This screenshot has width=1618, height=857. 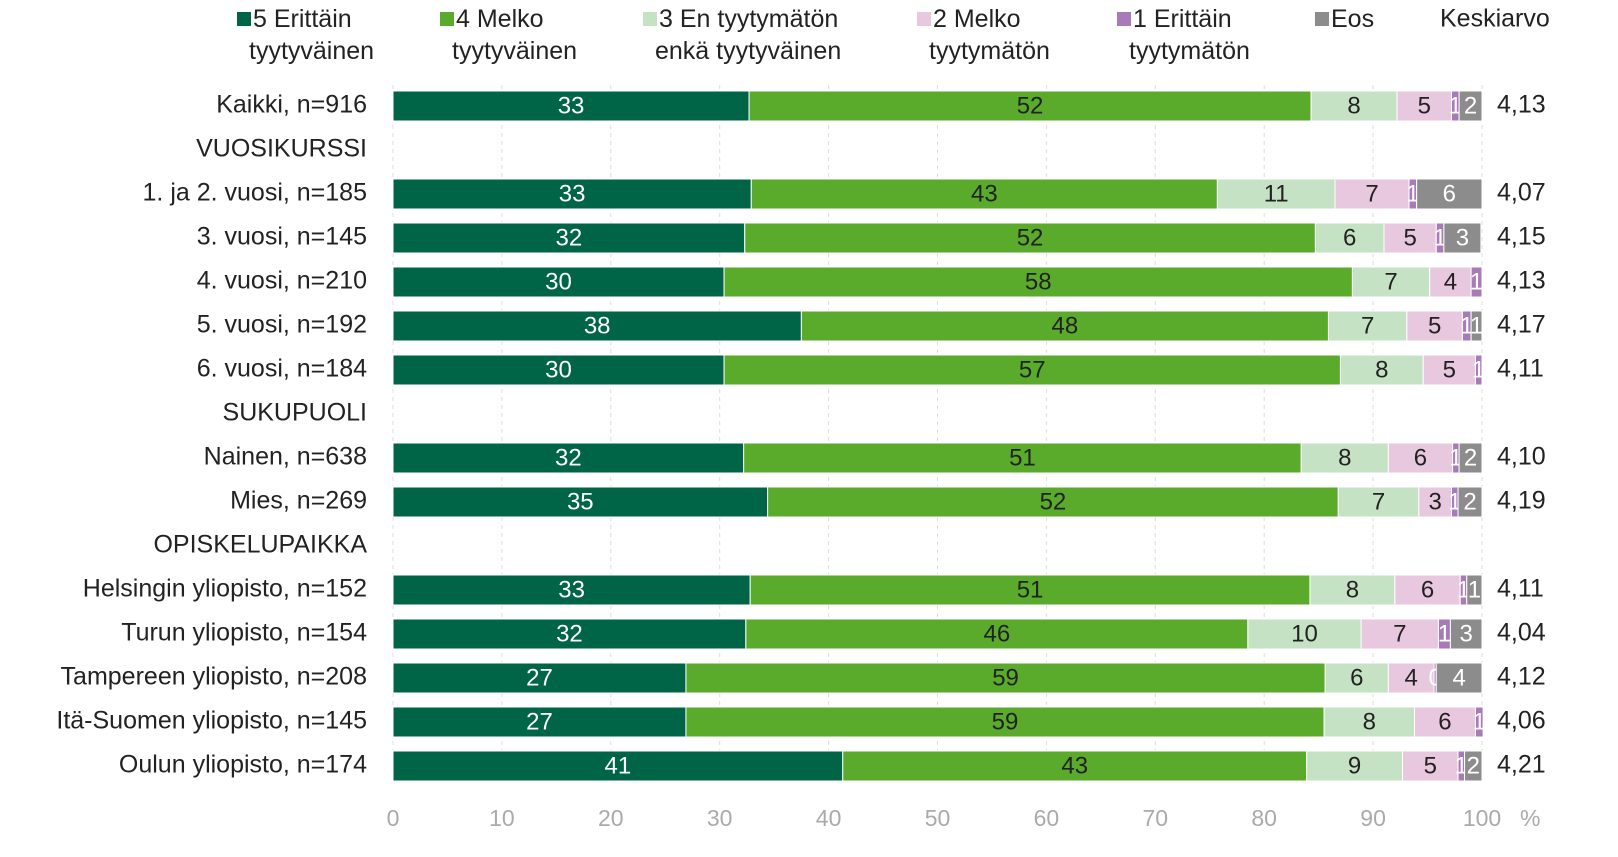 What do you see at coordinates (281, 149) in the screenshot?
I see `category-label: VUOSIKURSSI` at bounding box center [281, 149].